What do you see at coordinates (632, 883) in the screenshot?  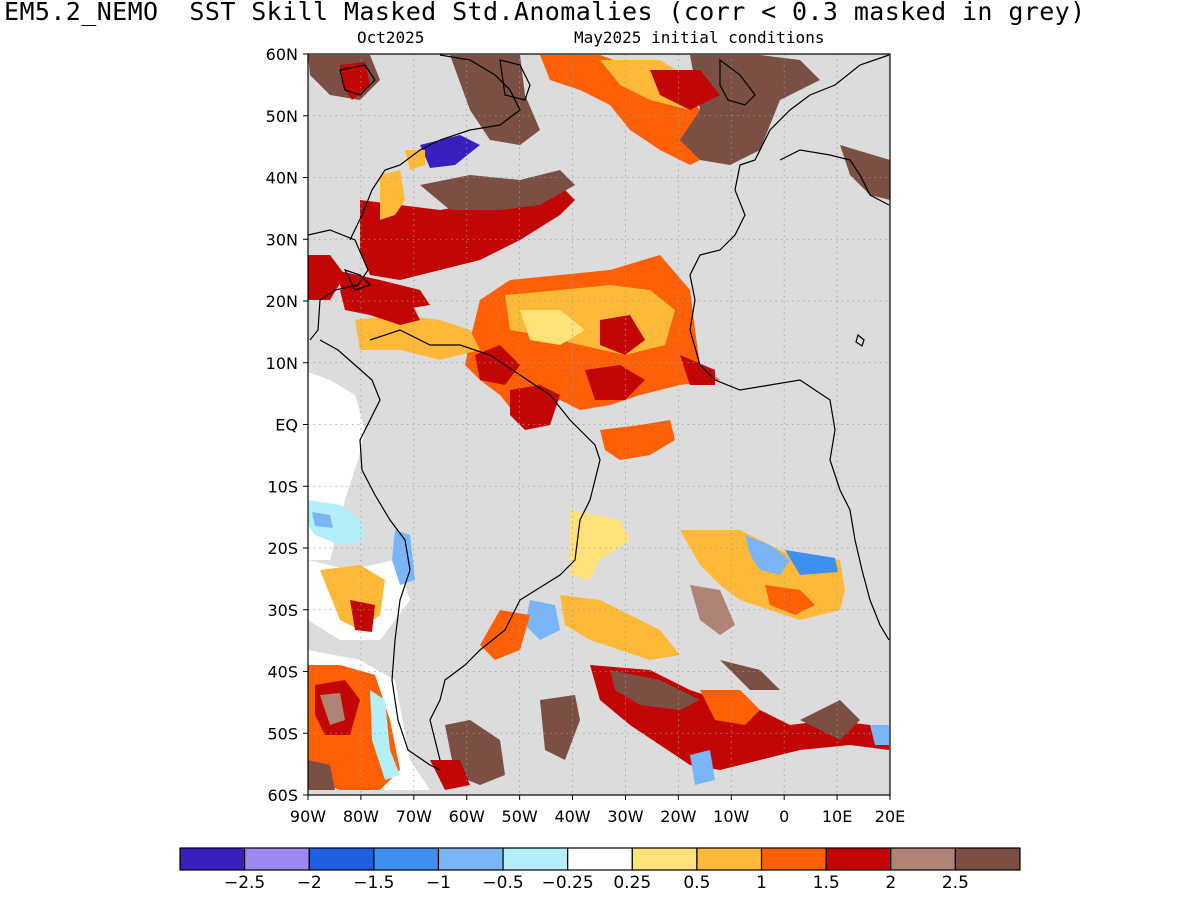 I see `colorbar-label: 0.25` at bounding box center [632, 883].